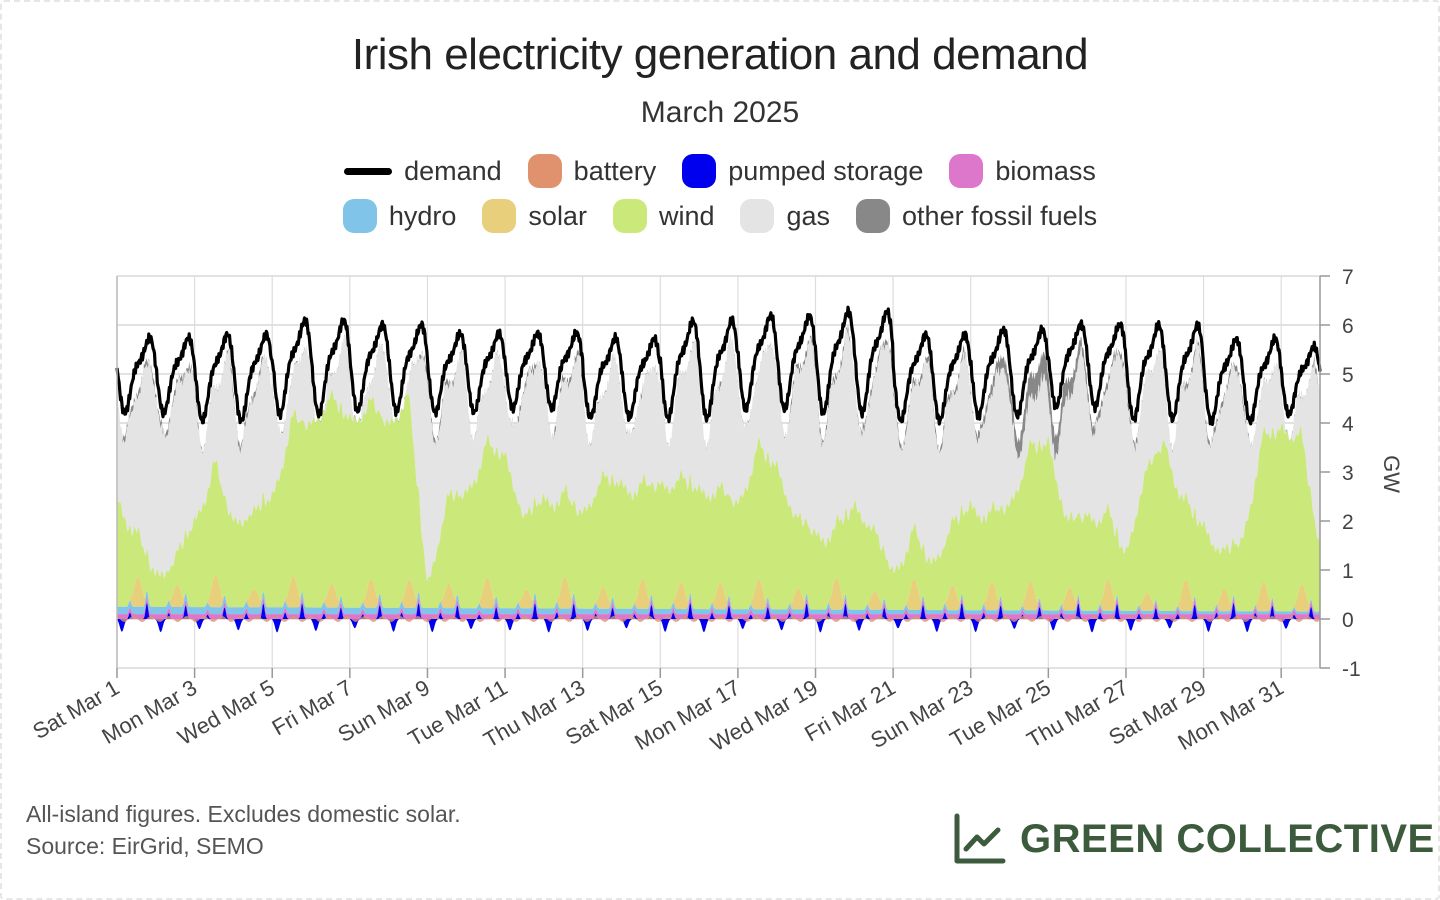 Image resolution: width=1440 pixels, height=900 pixels. I want to click on legend-swatch-other-fossil-fuels, so click(873, 216).